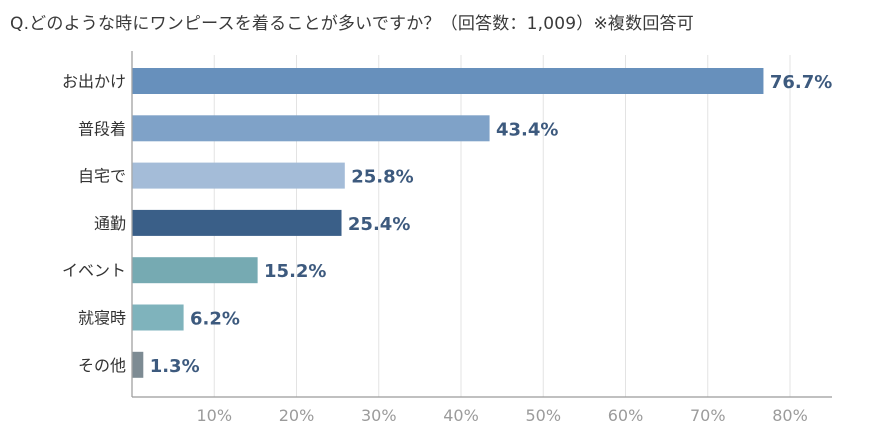 This screenshot has width=872, height=433. What do you see at coordinates (790, 415) in the screenshot?
I see `x-tick-label: 80%` at bounding box center [790, 415].